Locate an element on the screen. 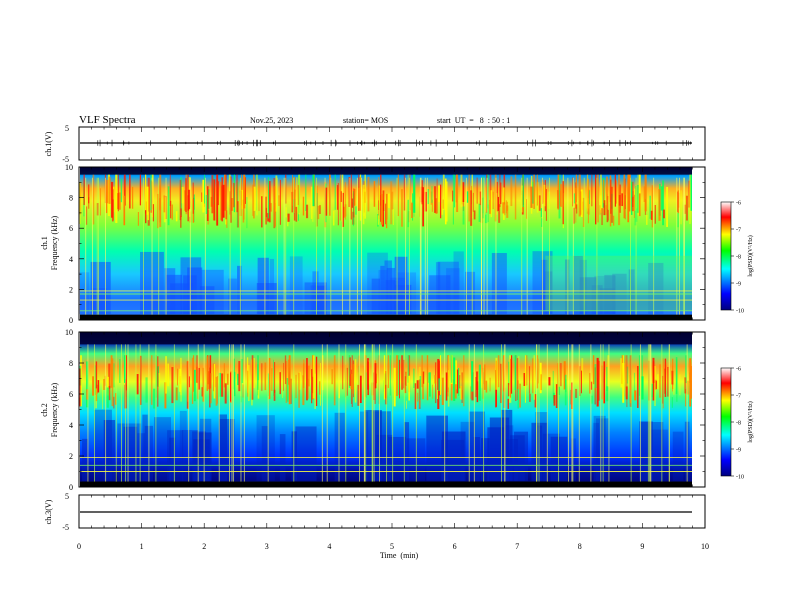  xtick-label-0: 0 is located at coordinates (79, 546).